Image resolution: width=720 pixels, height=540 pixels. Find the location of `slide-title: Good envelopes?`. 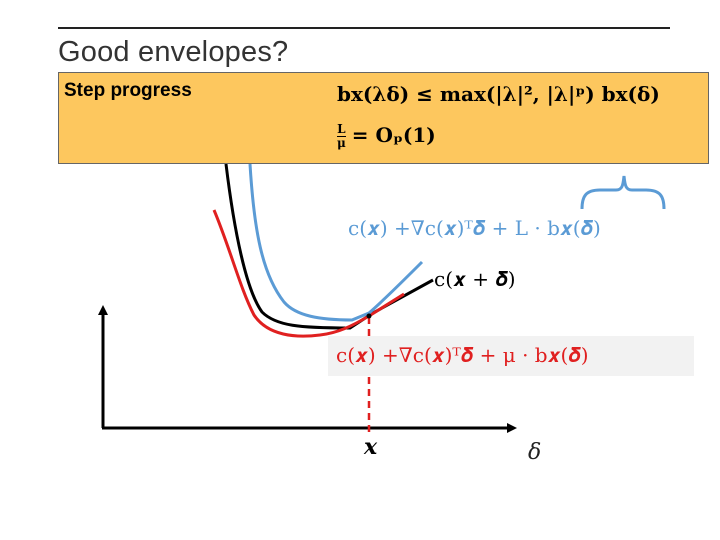

slide-title: Good envelopes? is located at coordinates (173, 52).